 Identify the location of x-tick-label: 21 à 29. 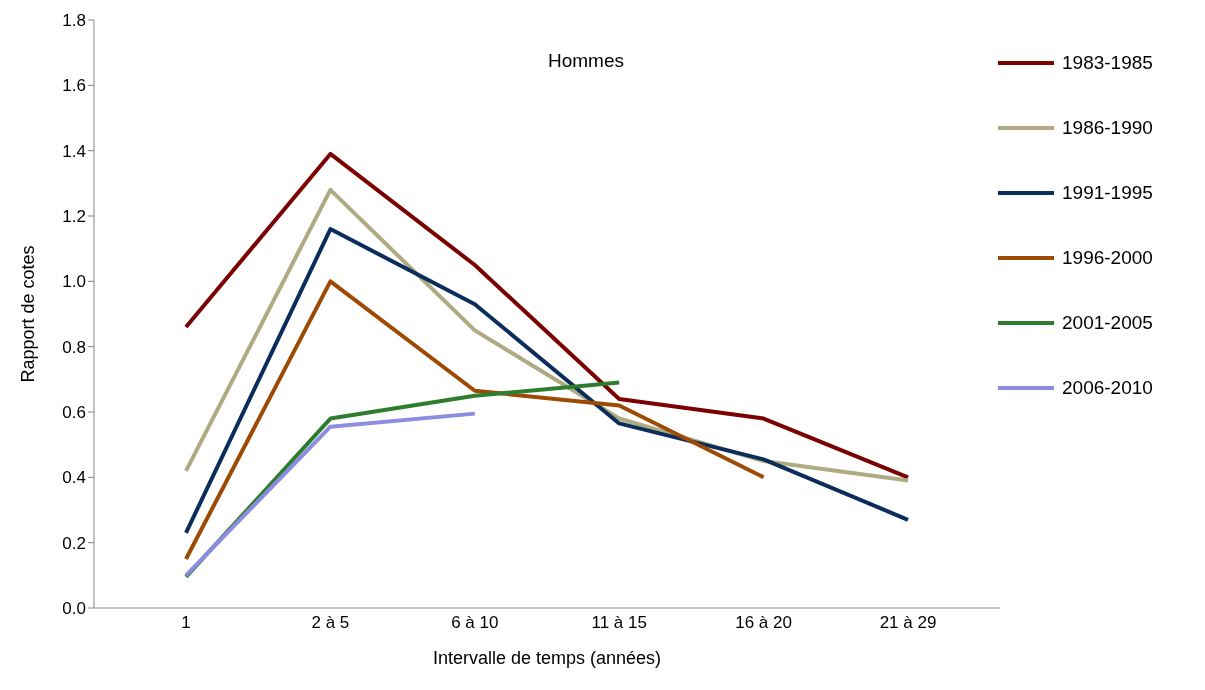
(908, 623).